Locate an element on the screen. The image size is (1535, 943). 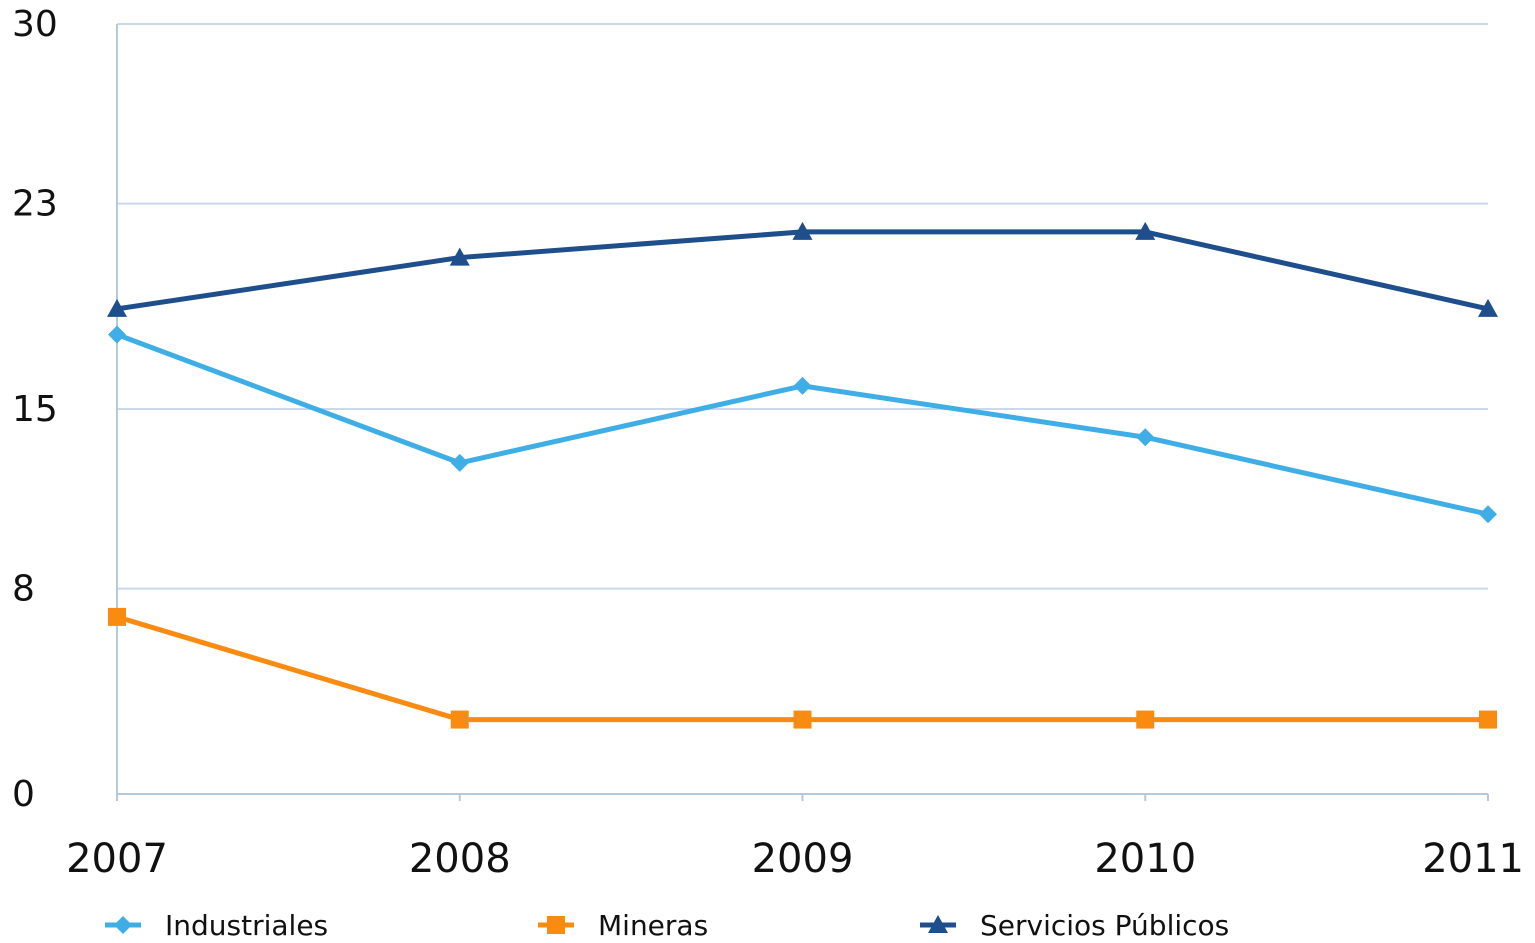
y-axis-tick-labels: 0 8 15 23 30 is located at coordinates (35, 409).